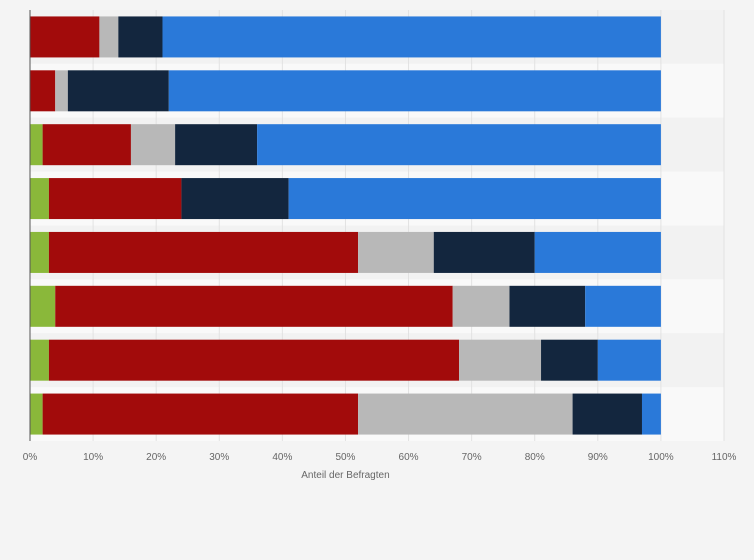  What do you see at coordinates (30, 457) in the screenshot?
I see `x-tick-label: 0%` at bounding box center [30, 457].